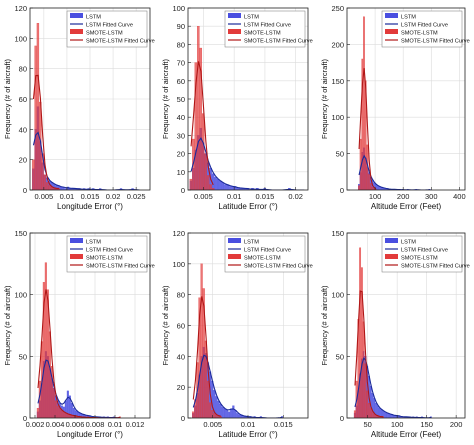  What do you see at coordinates (95, 424) in the screenshot?
I see `x-tick-label: 0.008` at bounding box center [95, 424].